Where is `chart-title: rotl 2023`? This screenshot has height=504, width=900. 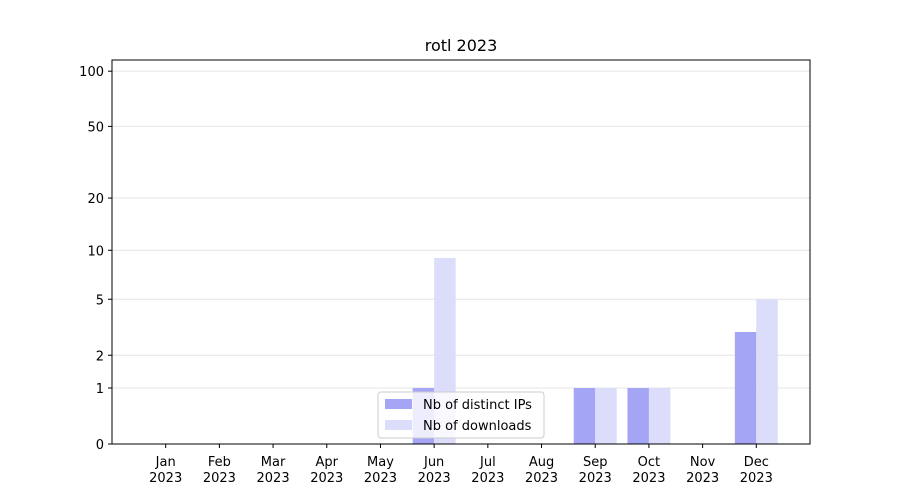 chart-title: rotl 2023 is located at coordinates (461, 45).